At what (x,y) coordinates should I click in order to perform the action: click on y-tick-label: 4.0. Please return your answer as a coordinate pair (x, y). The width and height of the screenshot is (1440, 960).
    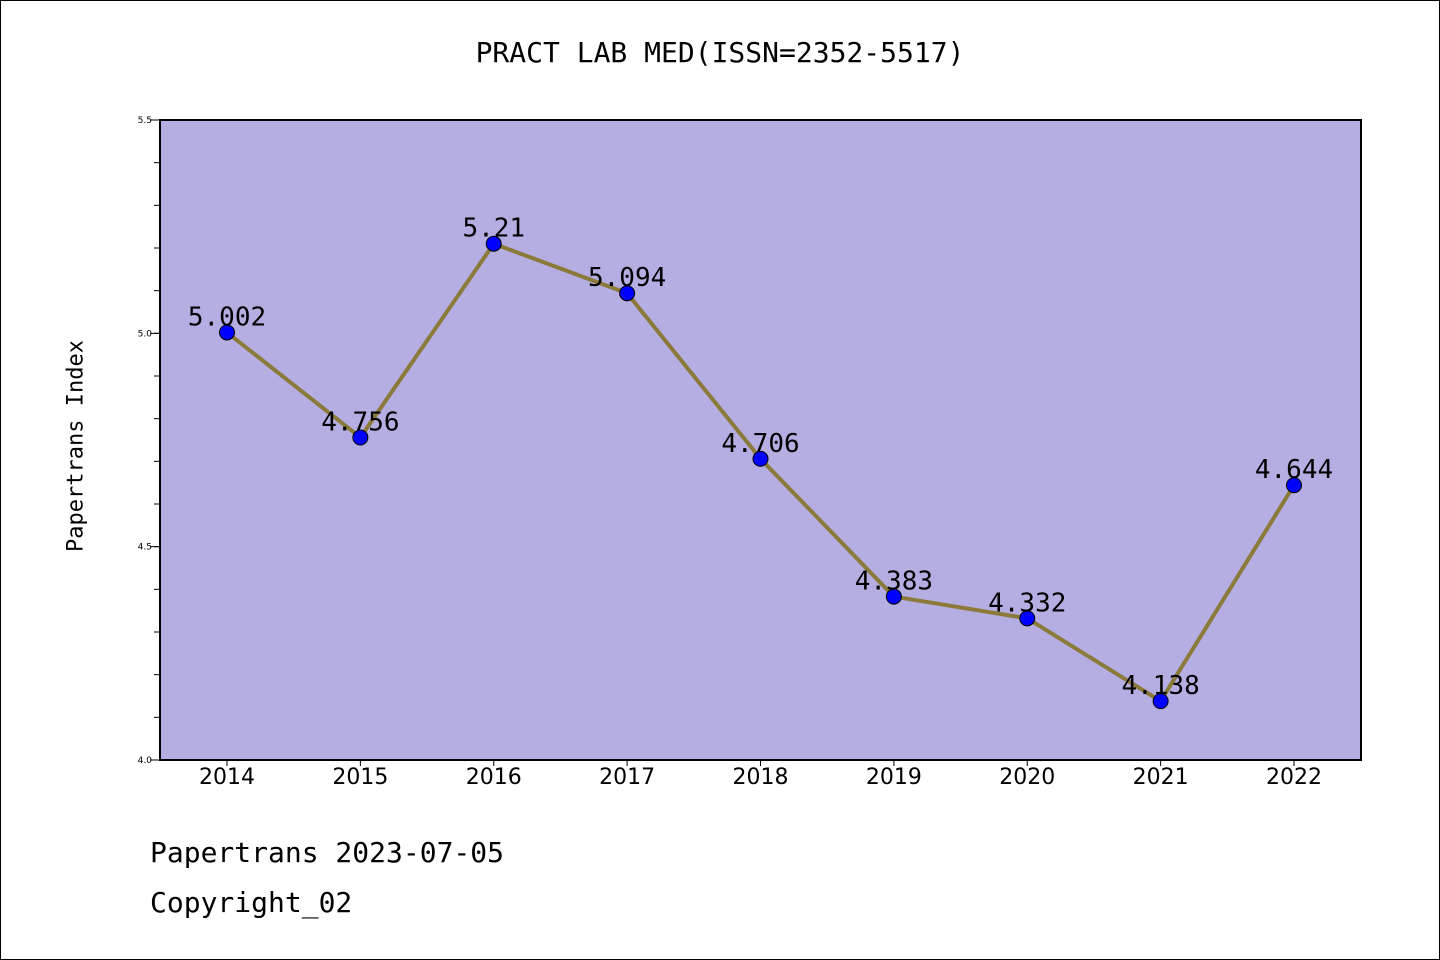
    Looking at the image, I should click on (145, 761).